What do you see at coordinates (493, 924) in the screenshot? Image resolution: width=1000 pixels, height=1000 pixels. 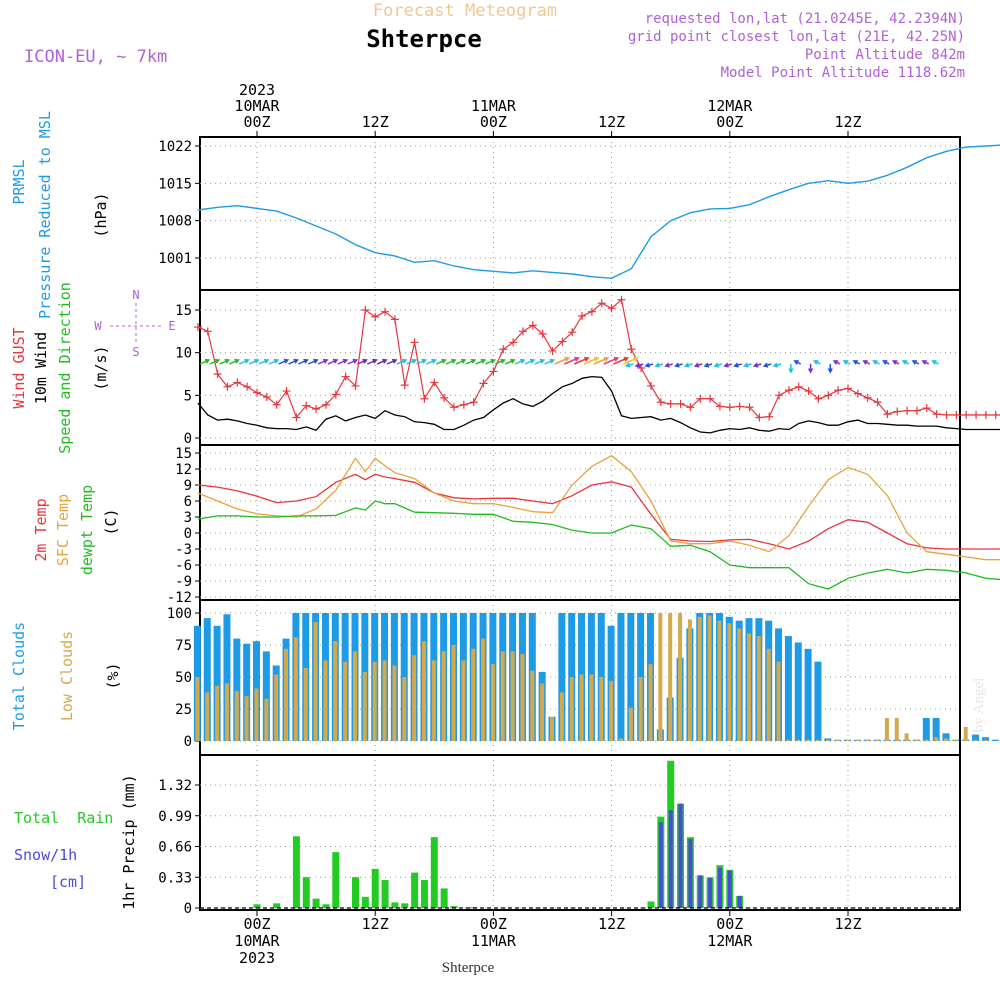 I see `bottom-time-label: 00Z` at bounding box center [493, 924].